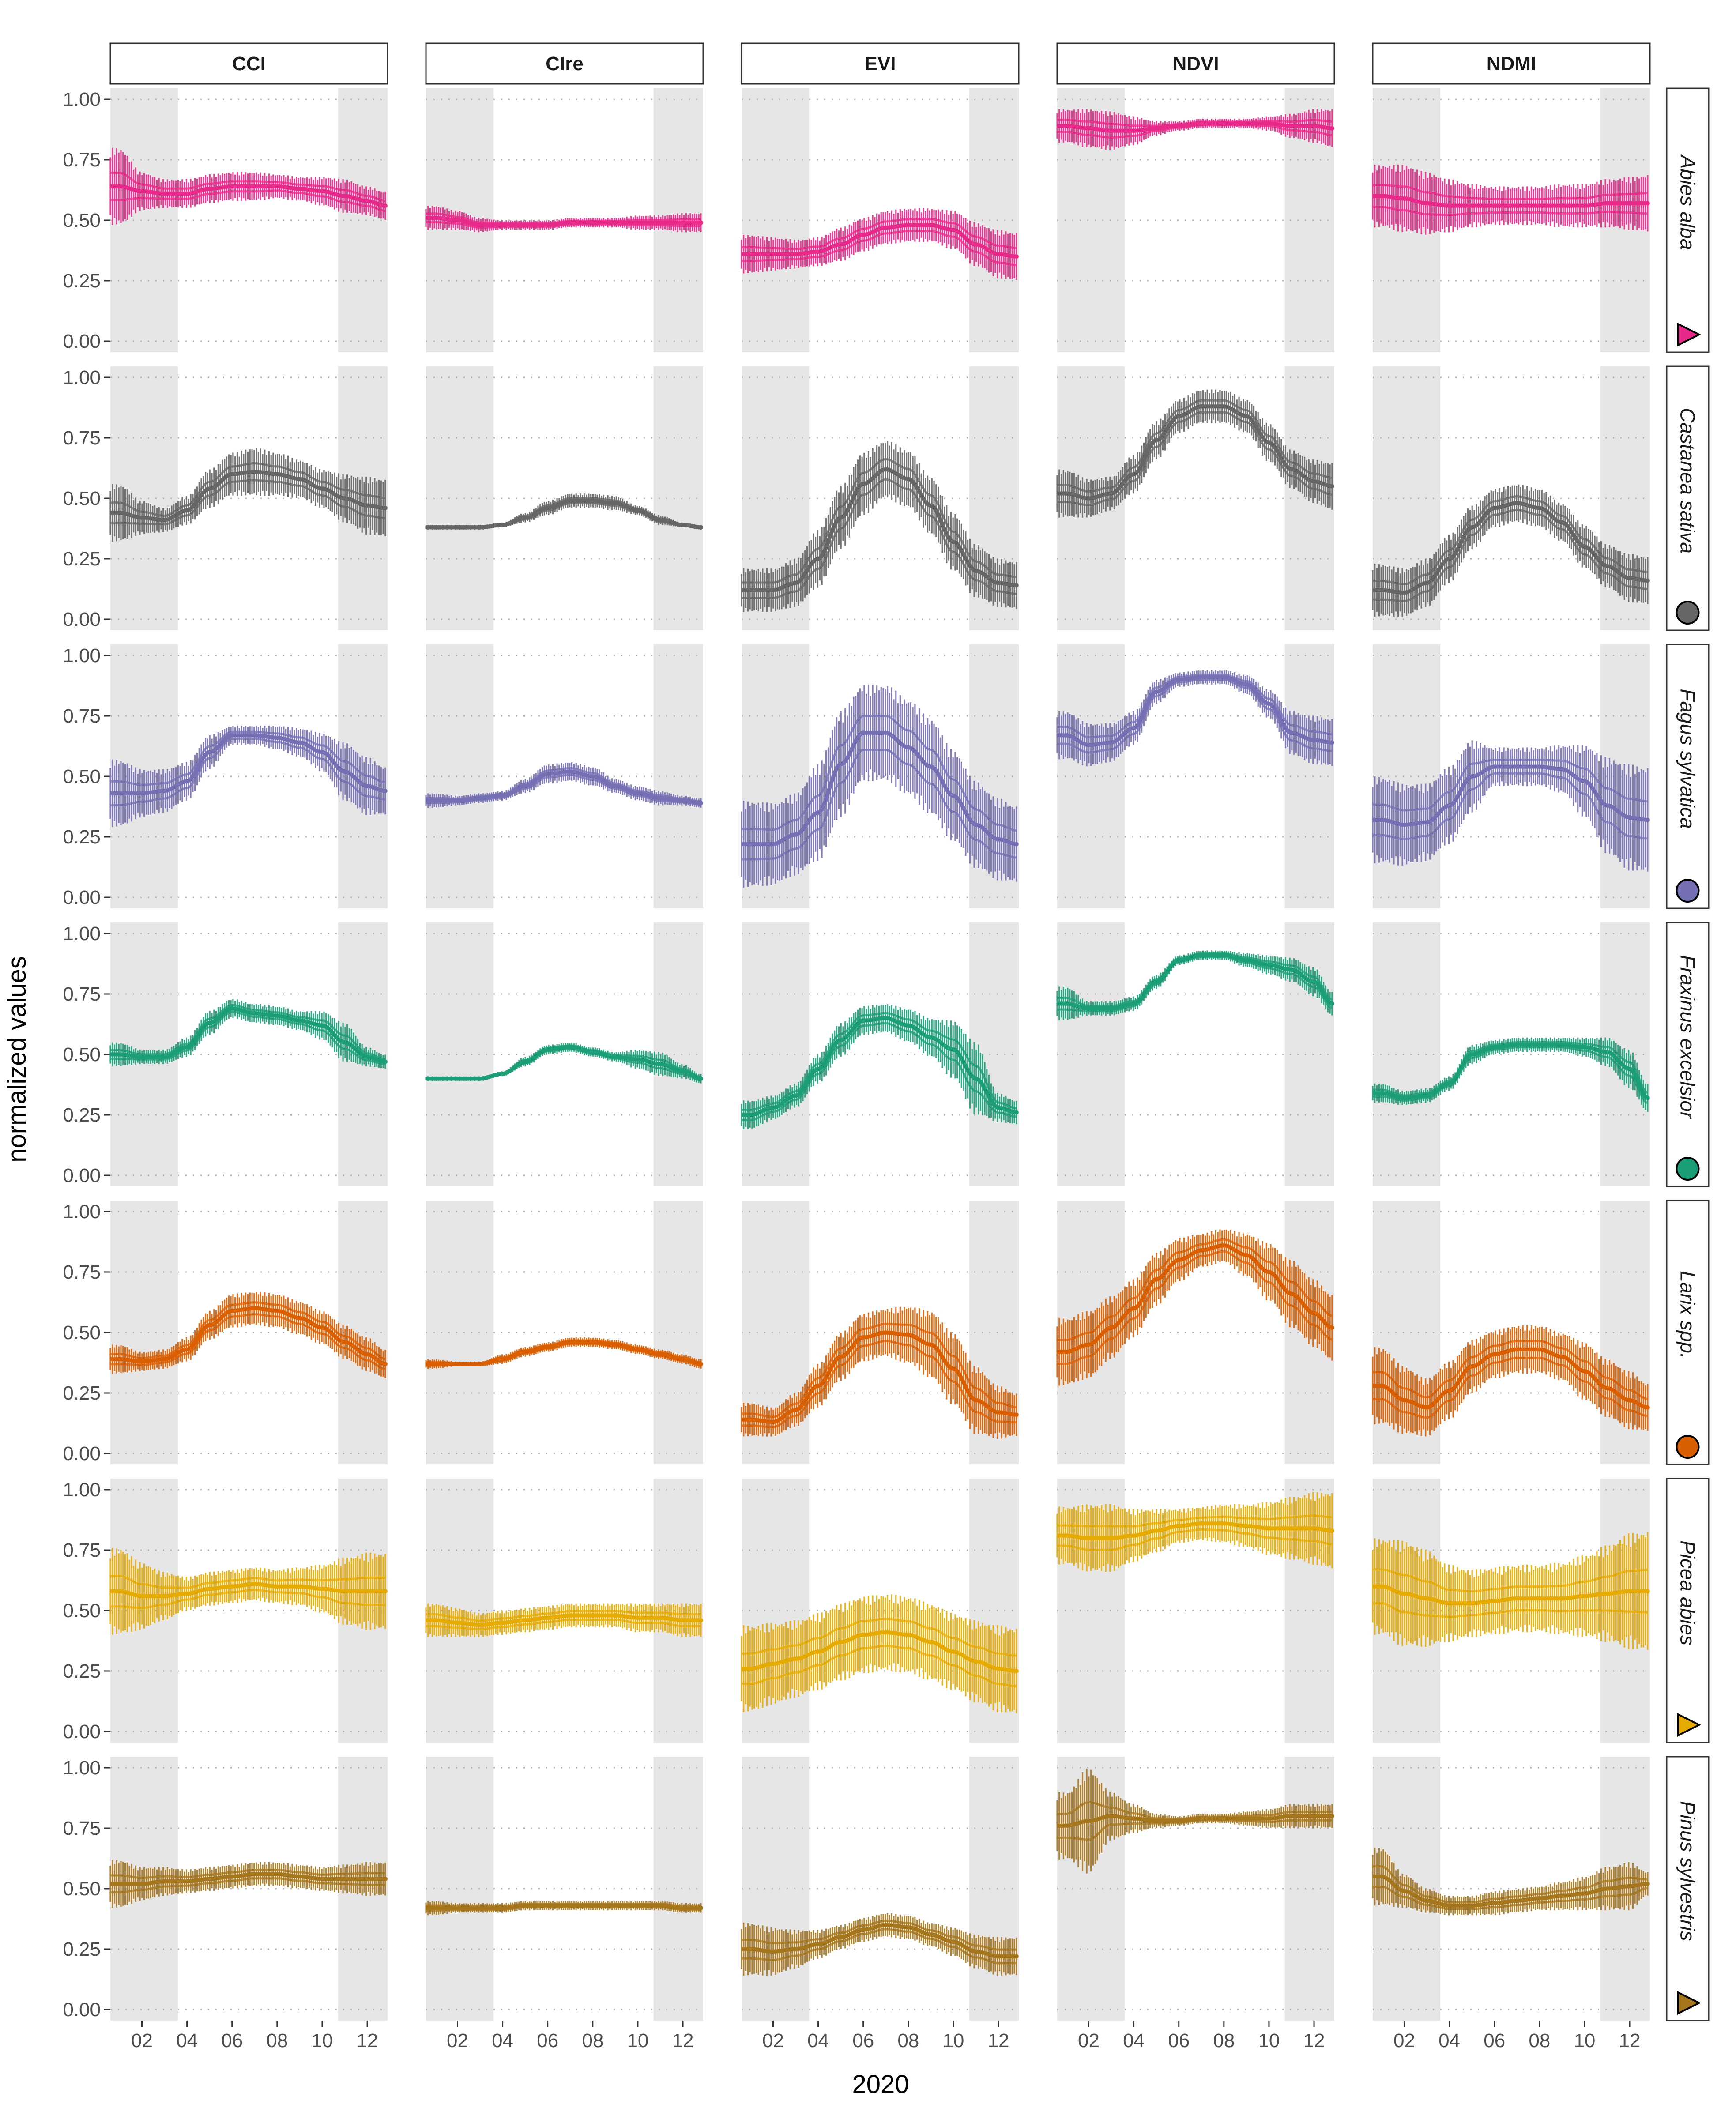 This screenshot has width=1736, height=2108. Describe the element at coordinates (1511, 220) in the screenshot. I see `panel-abies-alba-ndmi` at that location.